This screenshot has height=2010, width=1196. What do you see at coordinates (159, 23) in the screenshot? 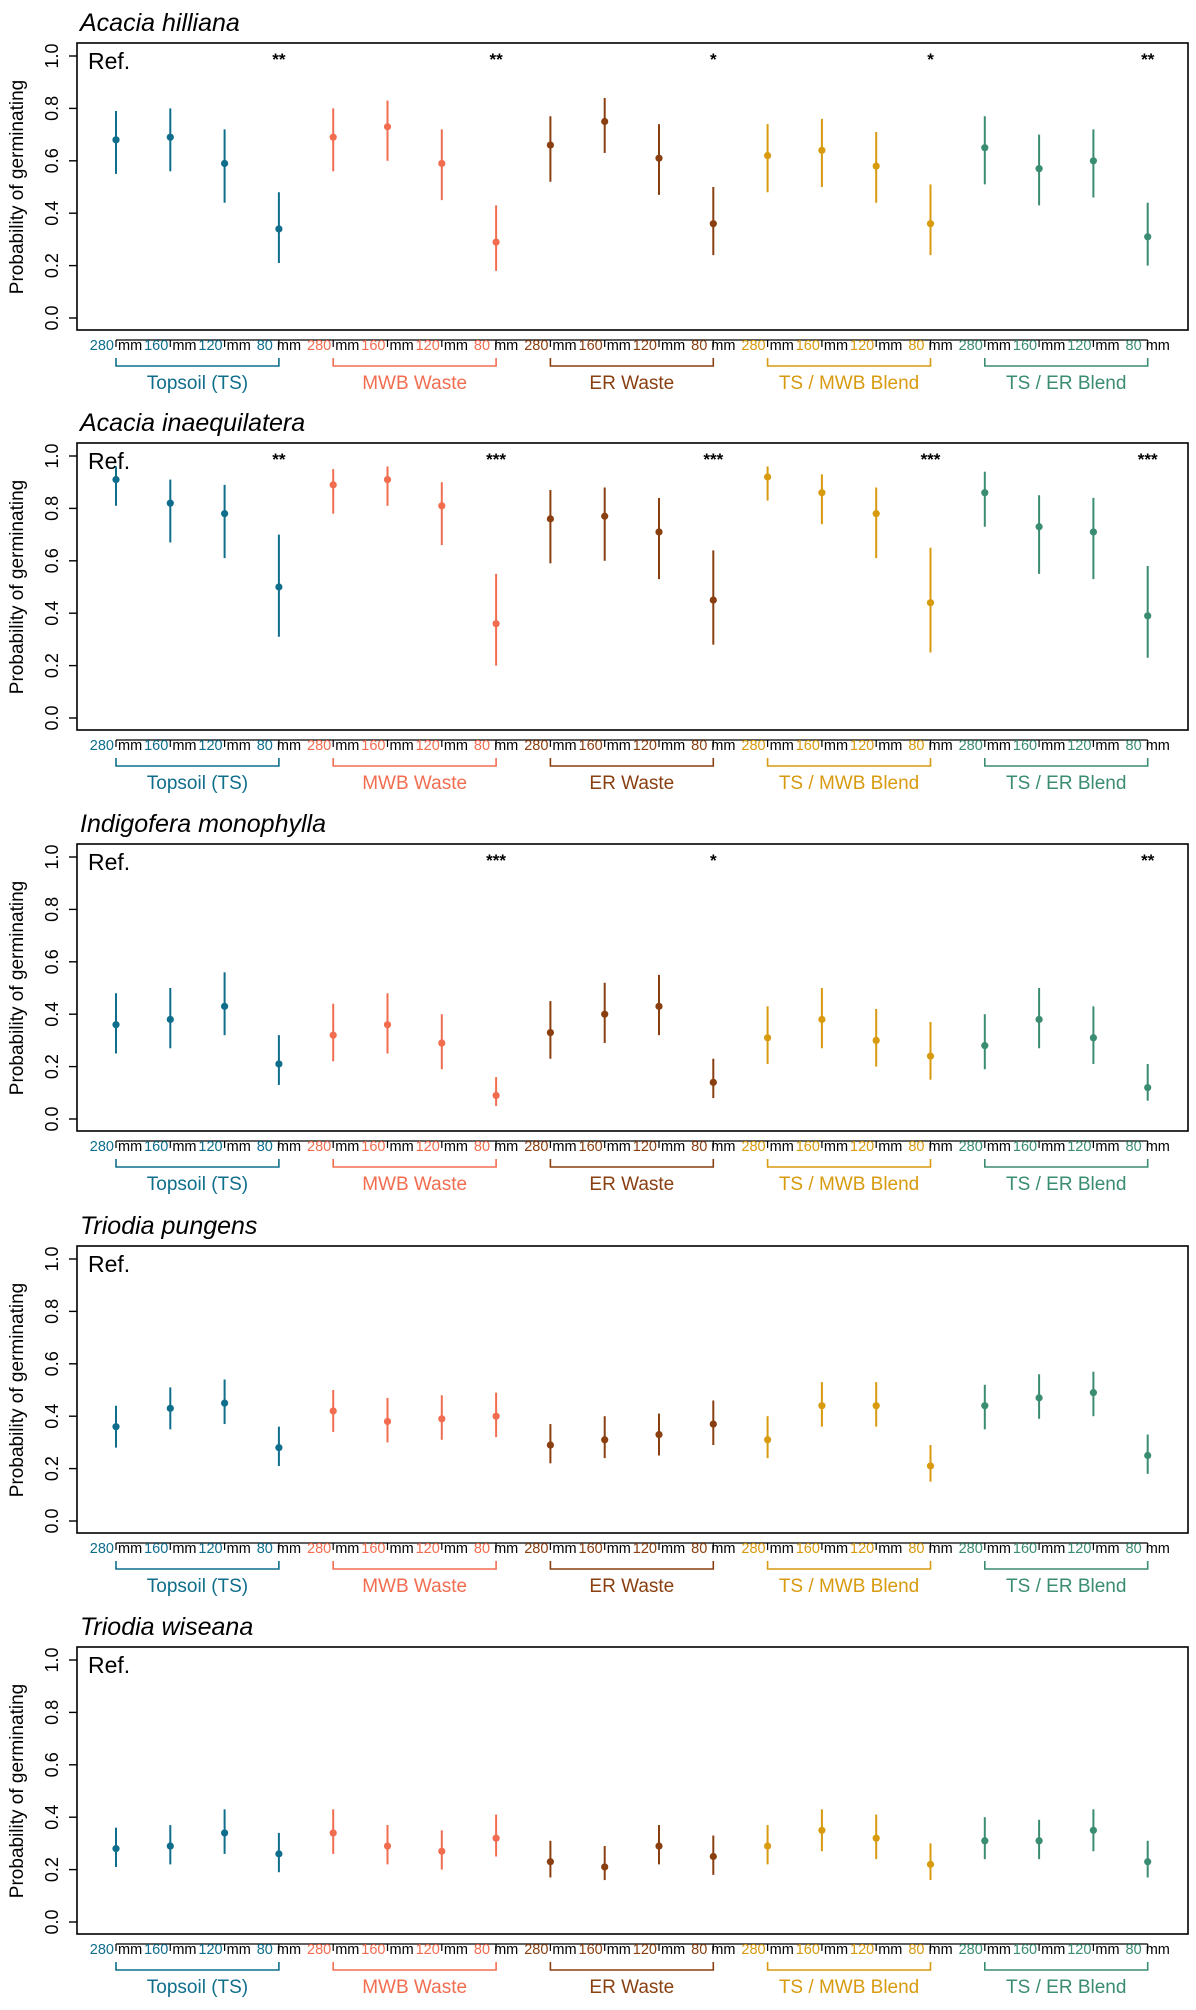
I see `panel-title: Acacia hilliana` at bounding box center [159, 23].